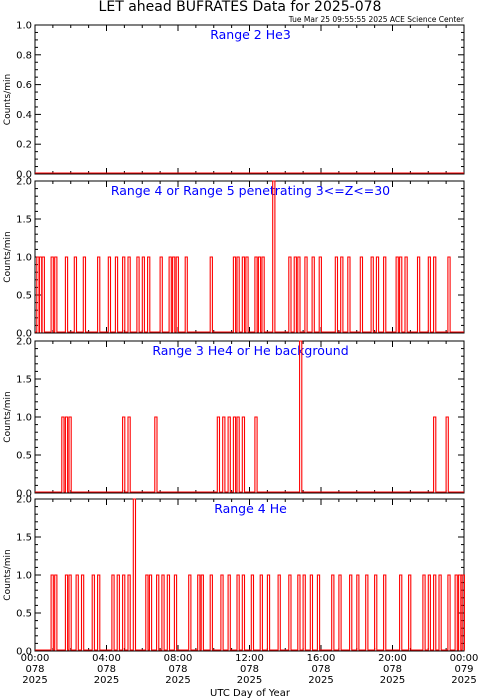  Describe the element at coordinates (178, 658) in the screenshot. I see `x-tick-label: 08:00` at that location.